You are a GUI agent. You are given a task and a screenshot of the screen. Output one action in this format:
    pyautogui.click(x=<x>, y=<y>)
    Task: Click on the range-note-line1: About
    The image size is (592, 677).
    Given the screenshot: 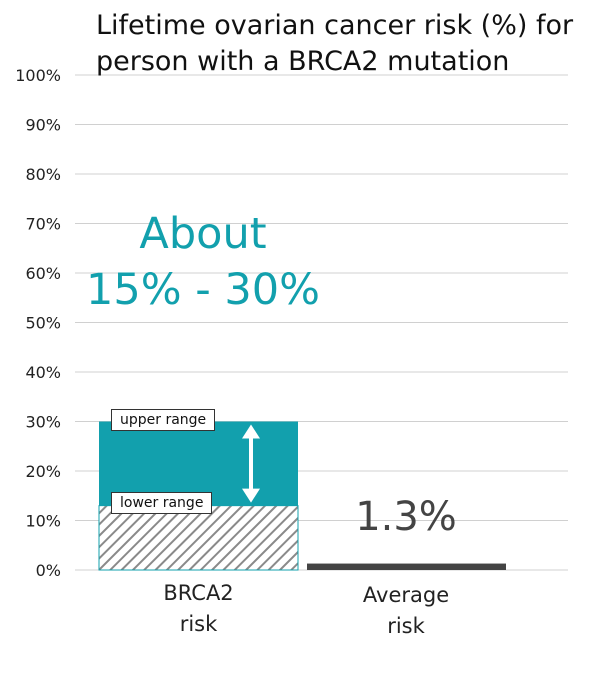 What is the action you would take?
    pyautogui.click(x=203, y=234)
    